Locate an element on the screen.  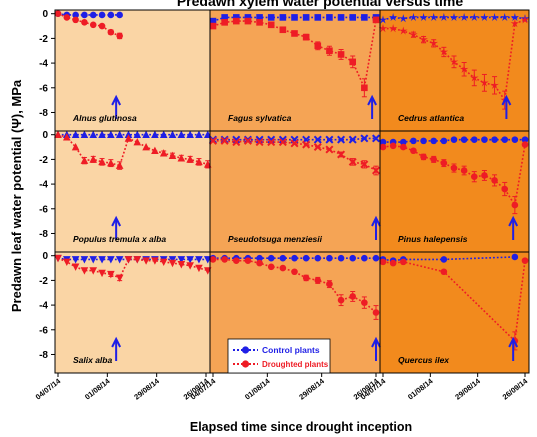
y-axis-title: Predawn leaf water potential (Ψ), MPa is located at coordinates (16, 195).